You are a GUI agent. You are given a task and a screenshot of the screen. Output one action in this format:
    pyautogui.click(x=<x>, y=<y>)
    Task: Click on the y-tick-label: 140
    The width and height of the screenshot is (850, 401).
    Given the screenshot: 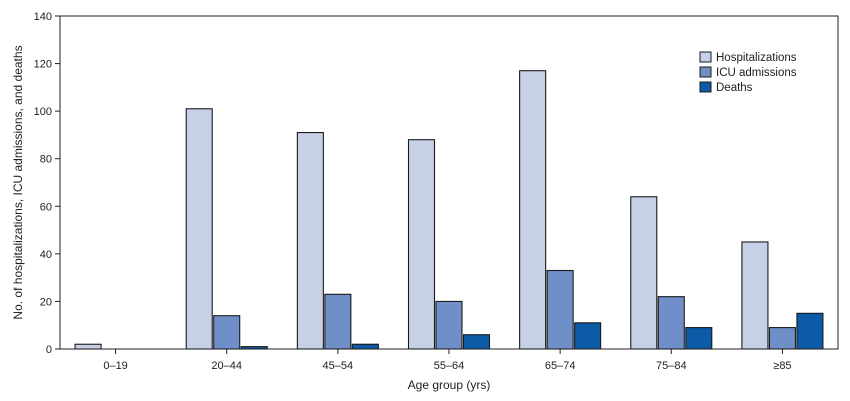 What is the action you would take?
    pyautogui.click(x=43, y=17)
    